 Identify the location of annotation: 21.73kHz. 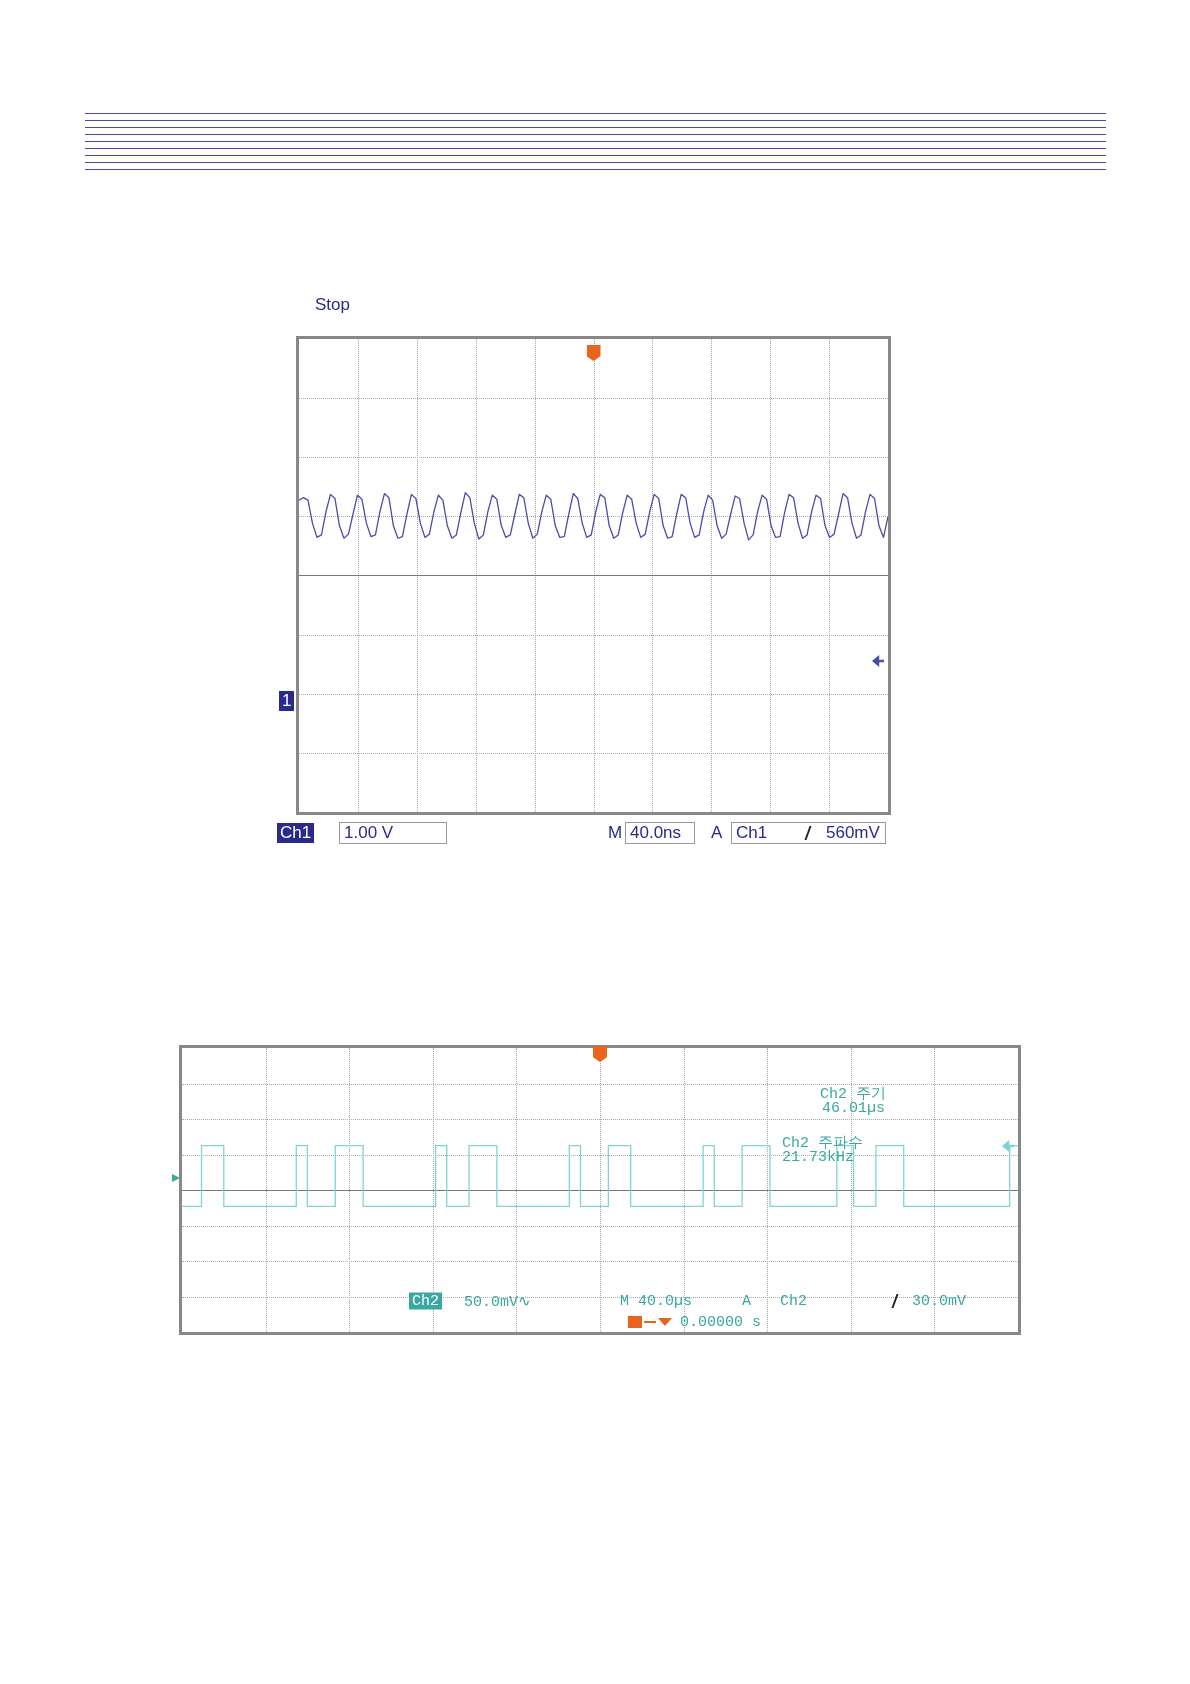
(818, 1157).